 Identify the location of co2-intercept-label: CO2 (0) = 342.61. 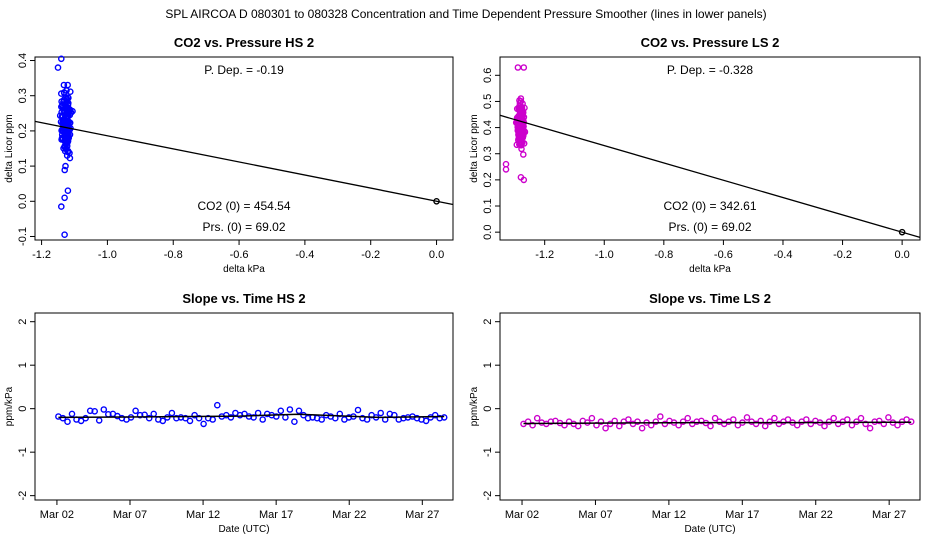
(709, 206).